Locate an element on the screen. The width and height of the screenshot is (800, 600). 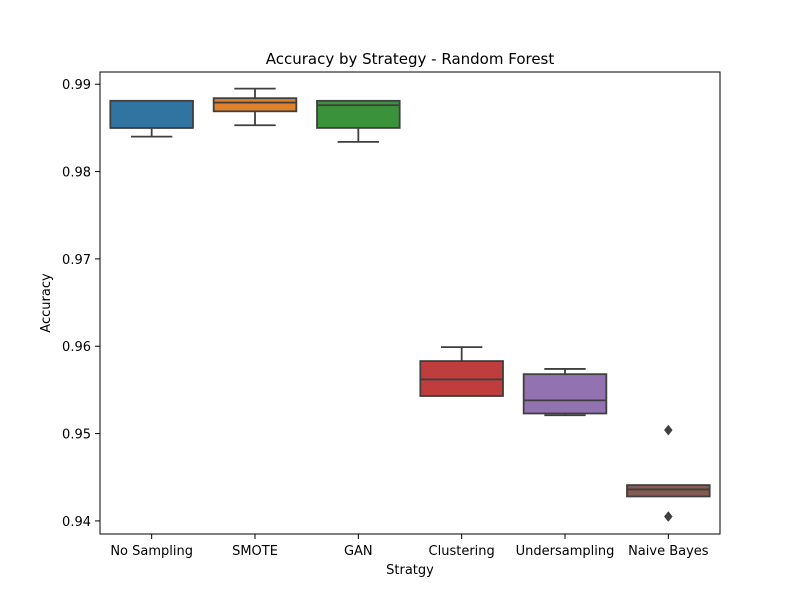
y-tick-label: 0.97 is located at coordinates (76, 260).